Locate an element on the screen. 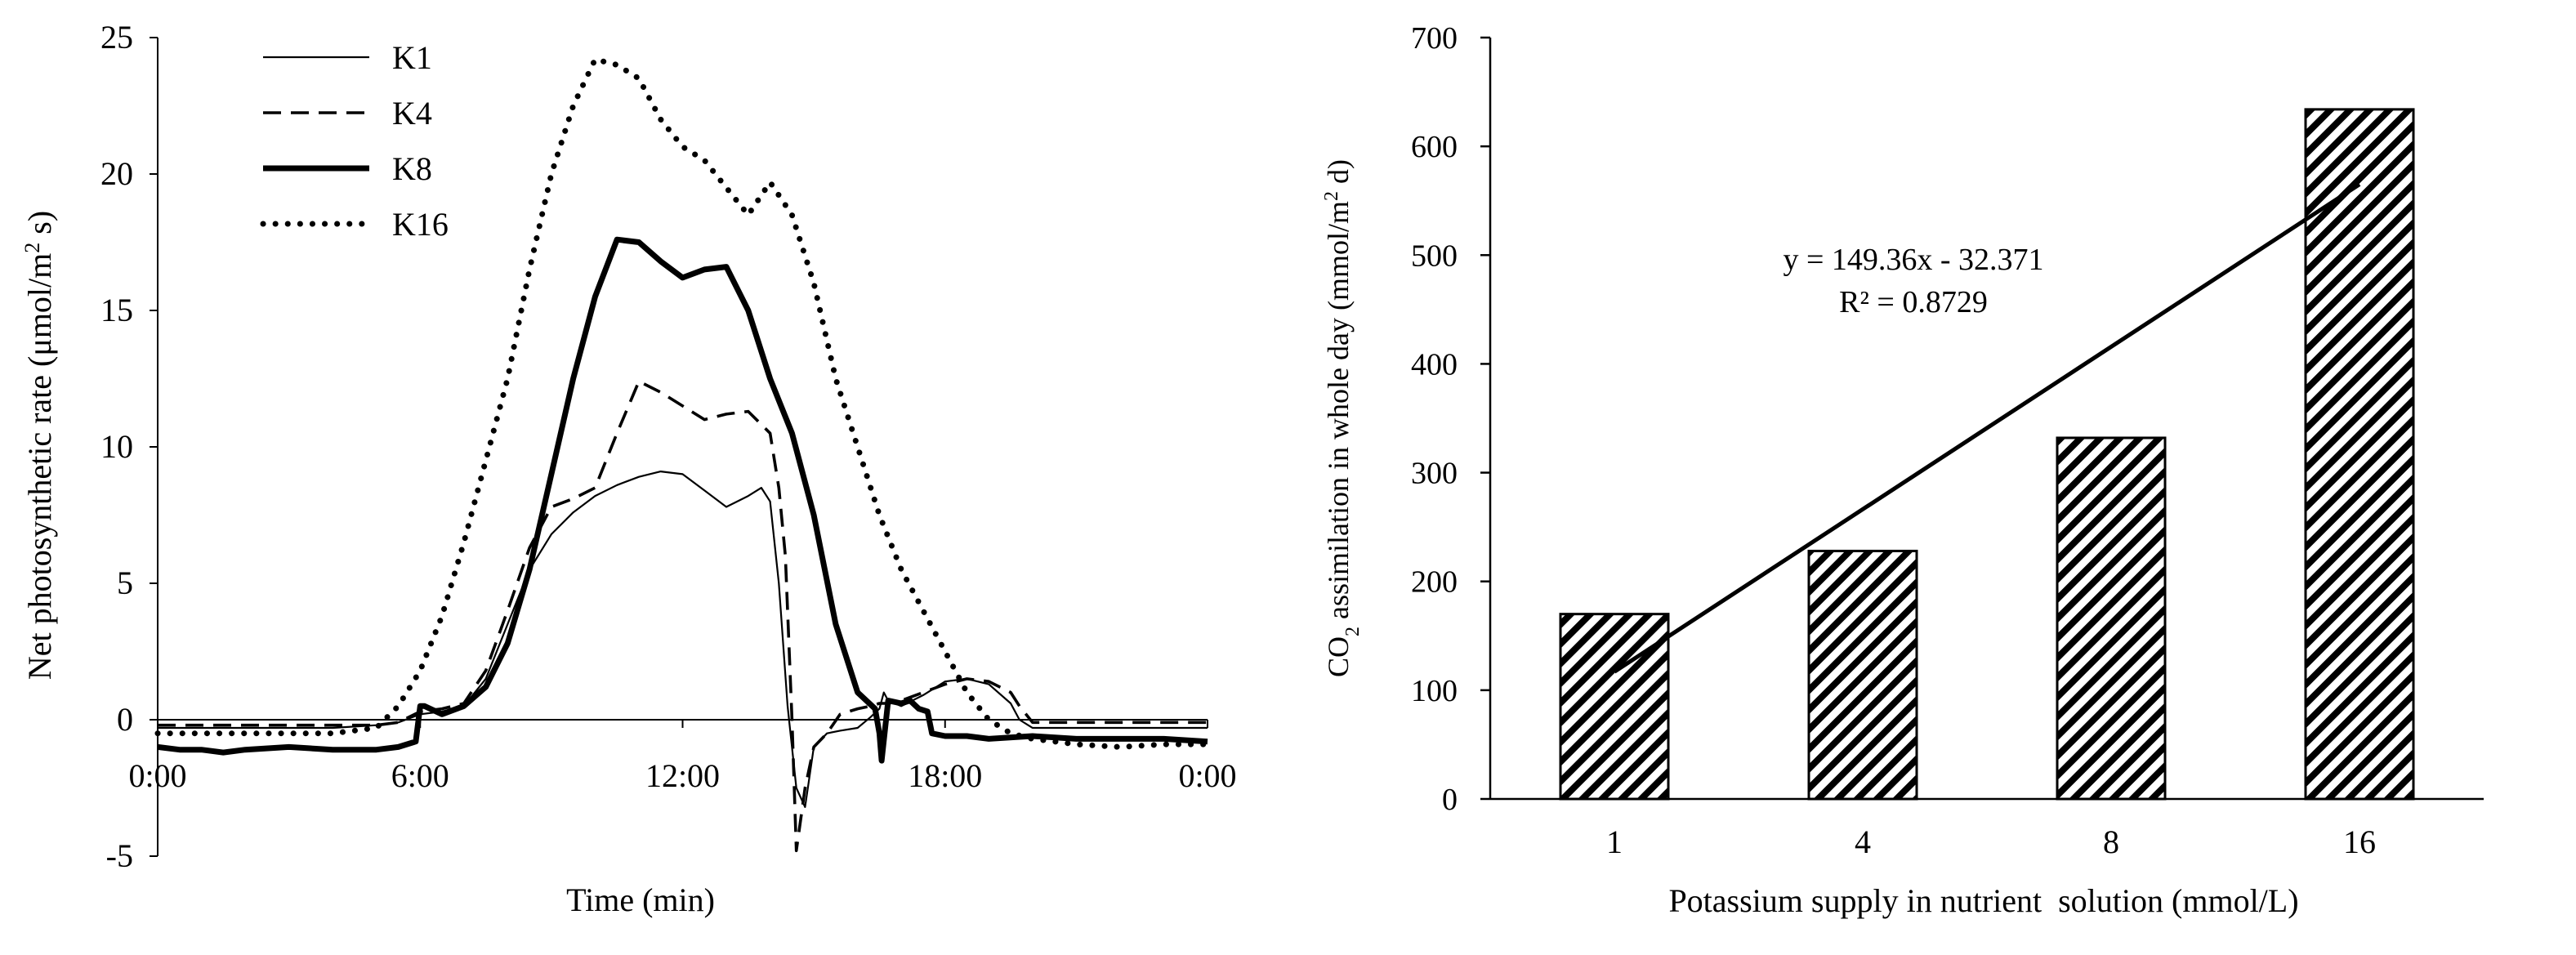 This screenshot has height=955, width=2576. bar-chart-y-tick-label: 700 is located at coordinates (1435, 38).